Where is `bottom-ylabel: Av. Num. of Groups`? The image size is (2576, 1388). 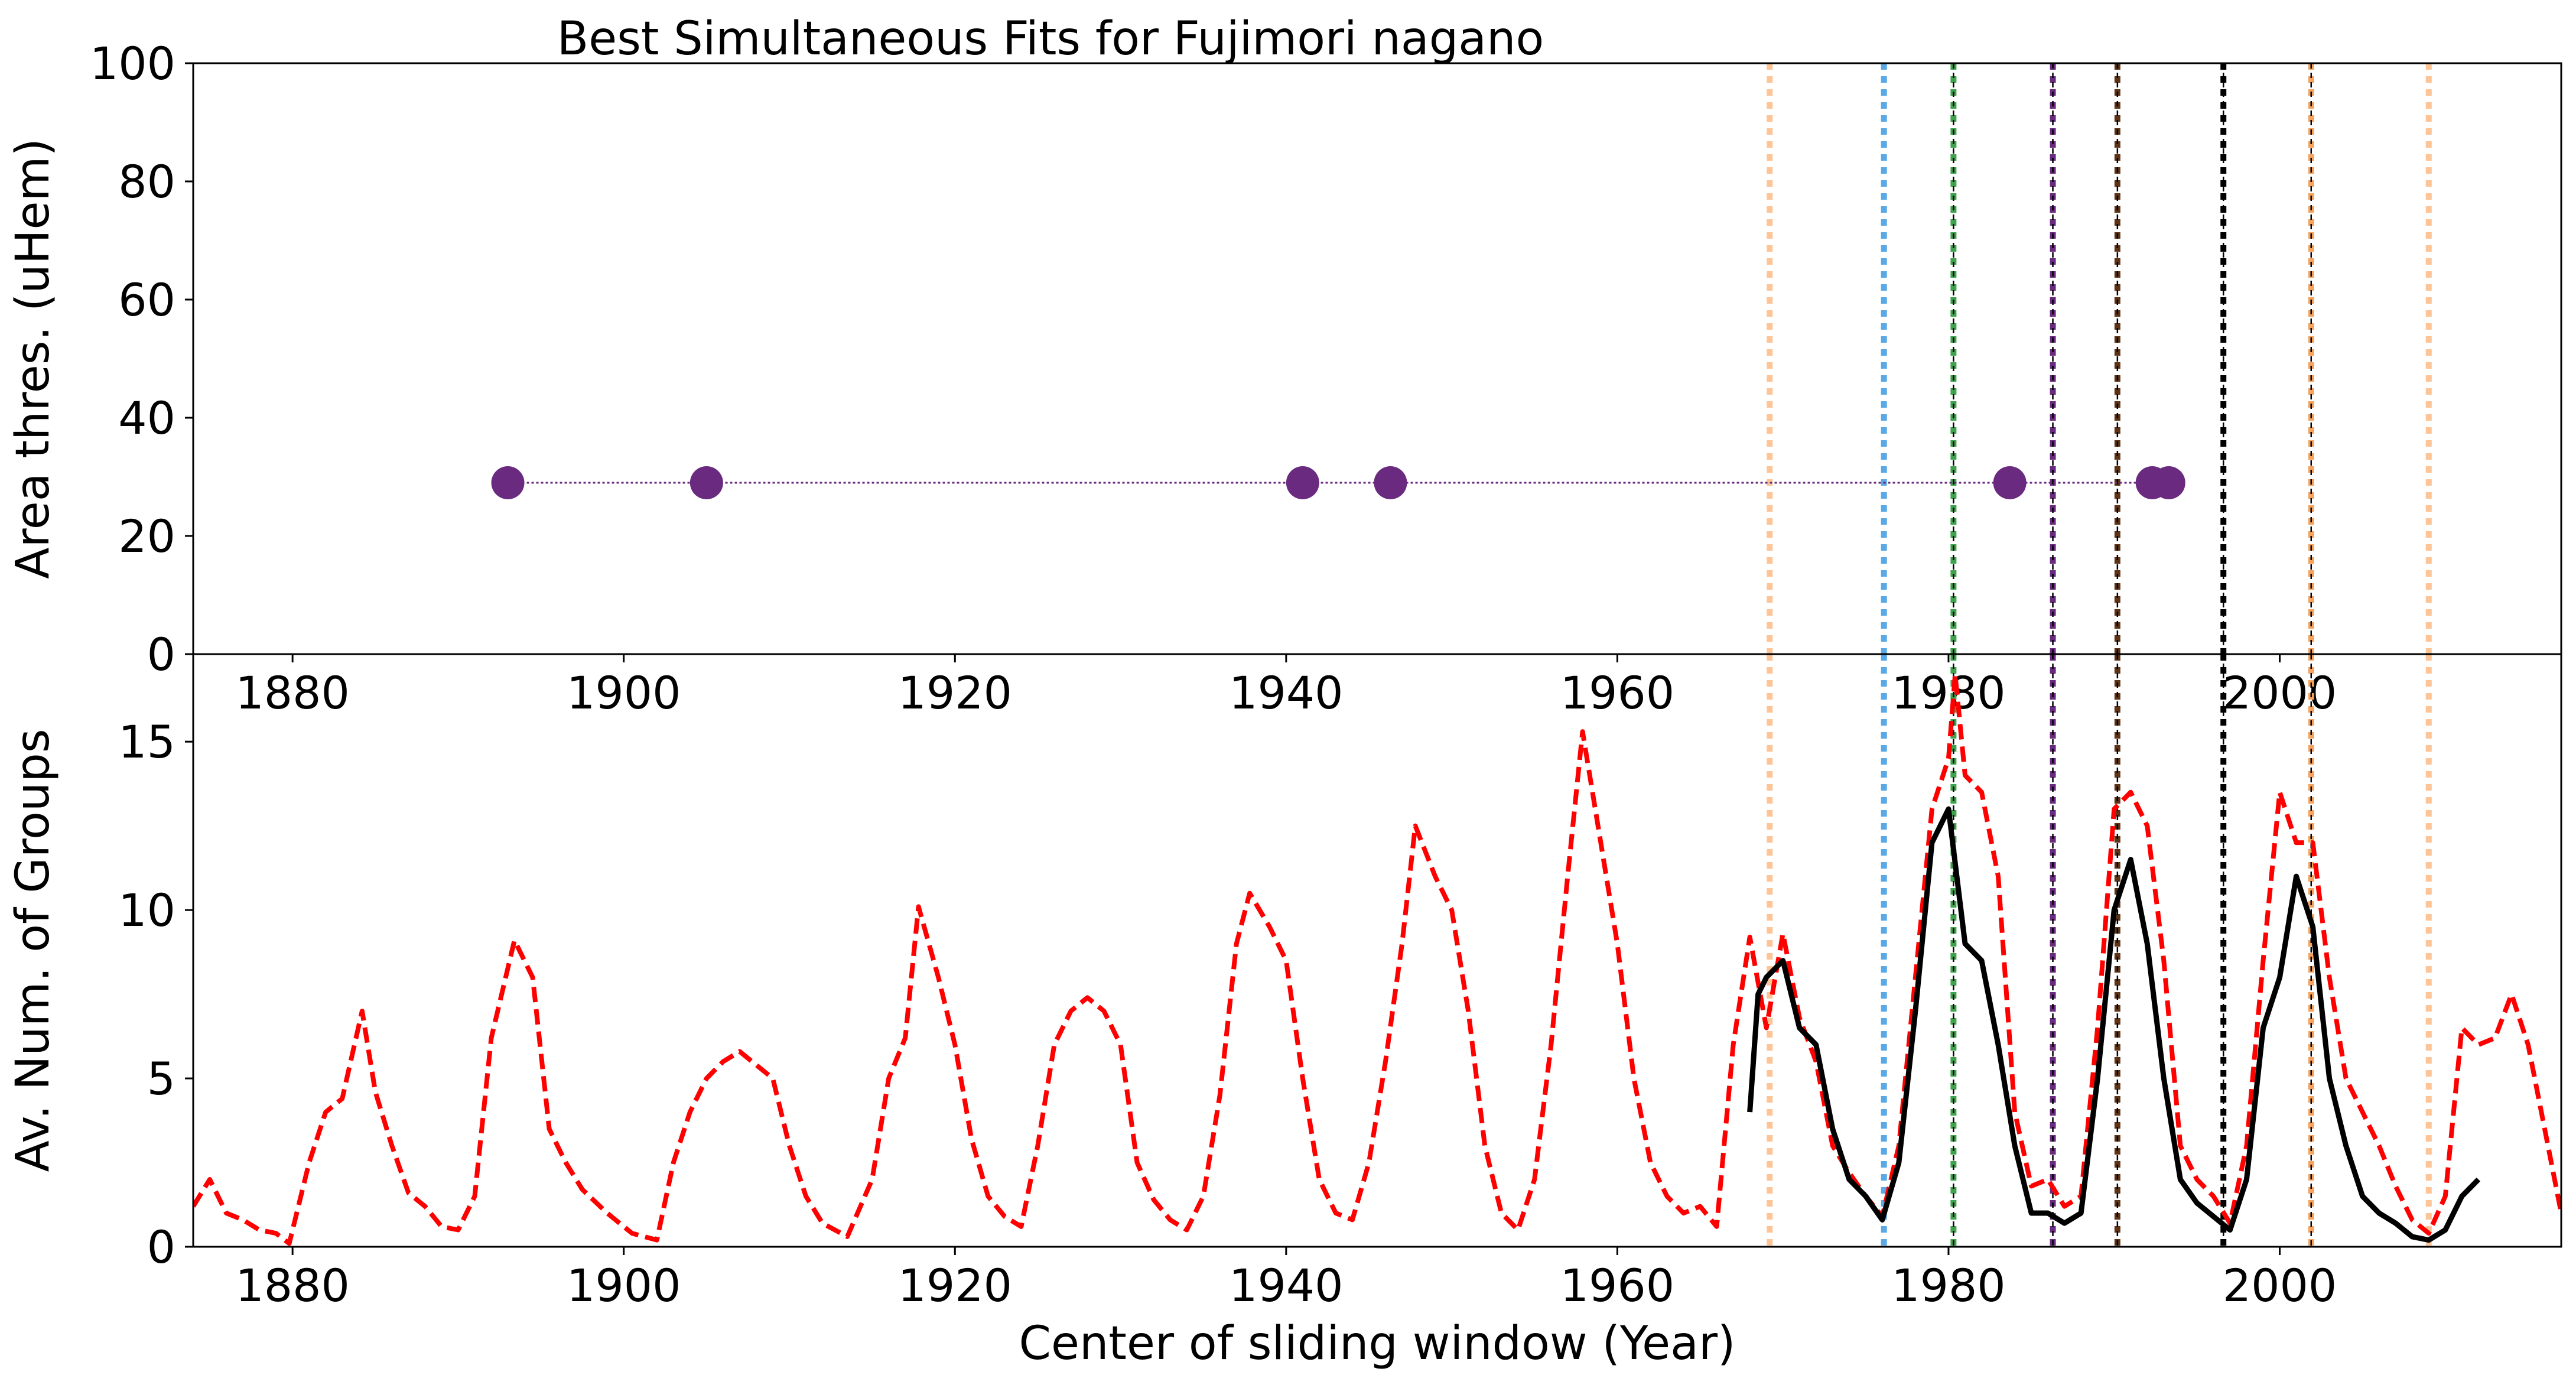
bottom-ylabel: Av. Num. of Groups is located at coordinates (33, 951).